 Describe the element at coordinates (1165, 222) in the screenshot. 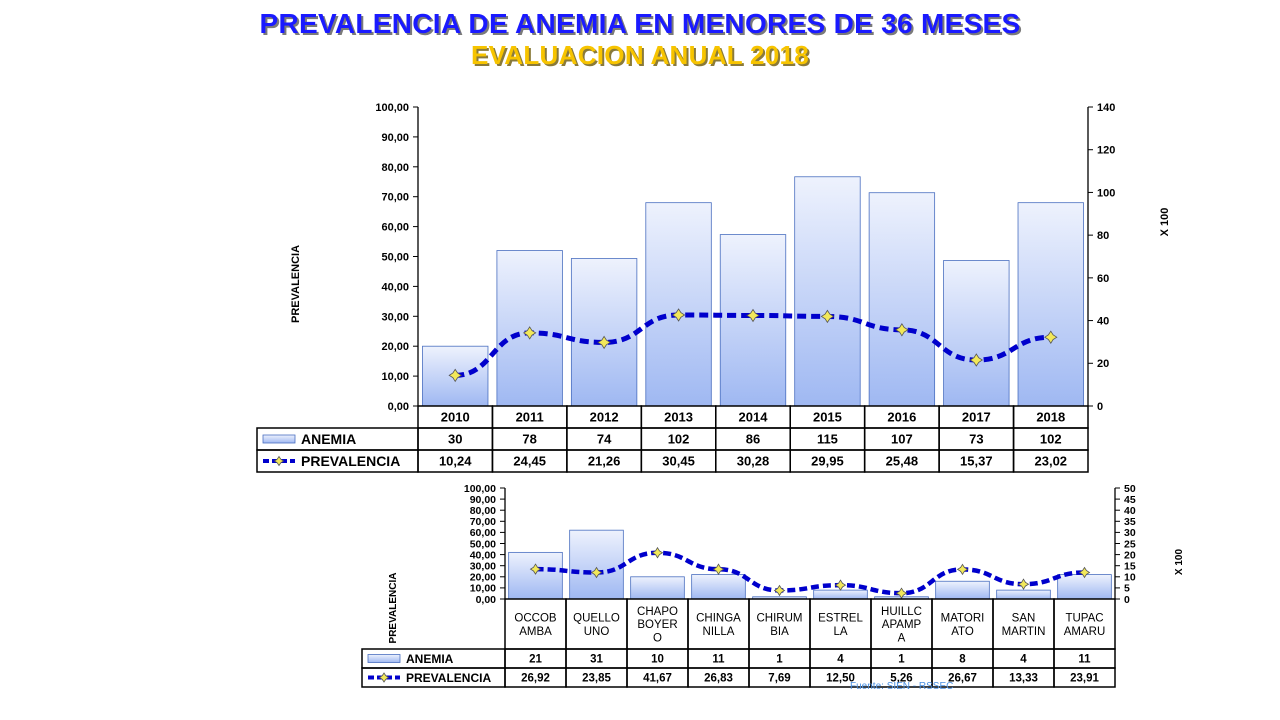

I see `chart1-y2-axis-title: X 100` at that location.